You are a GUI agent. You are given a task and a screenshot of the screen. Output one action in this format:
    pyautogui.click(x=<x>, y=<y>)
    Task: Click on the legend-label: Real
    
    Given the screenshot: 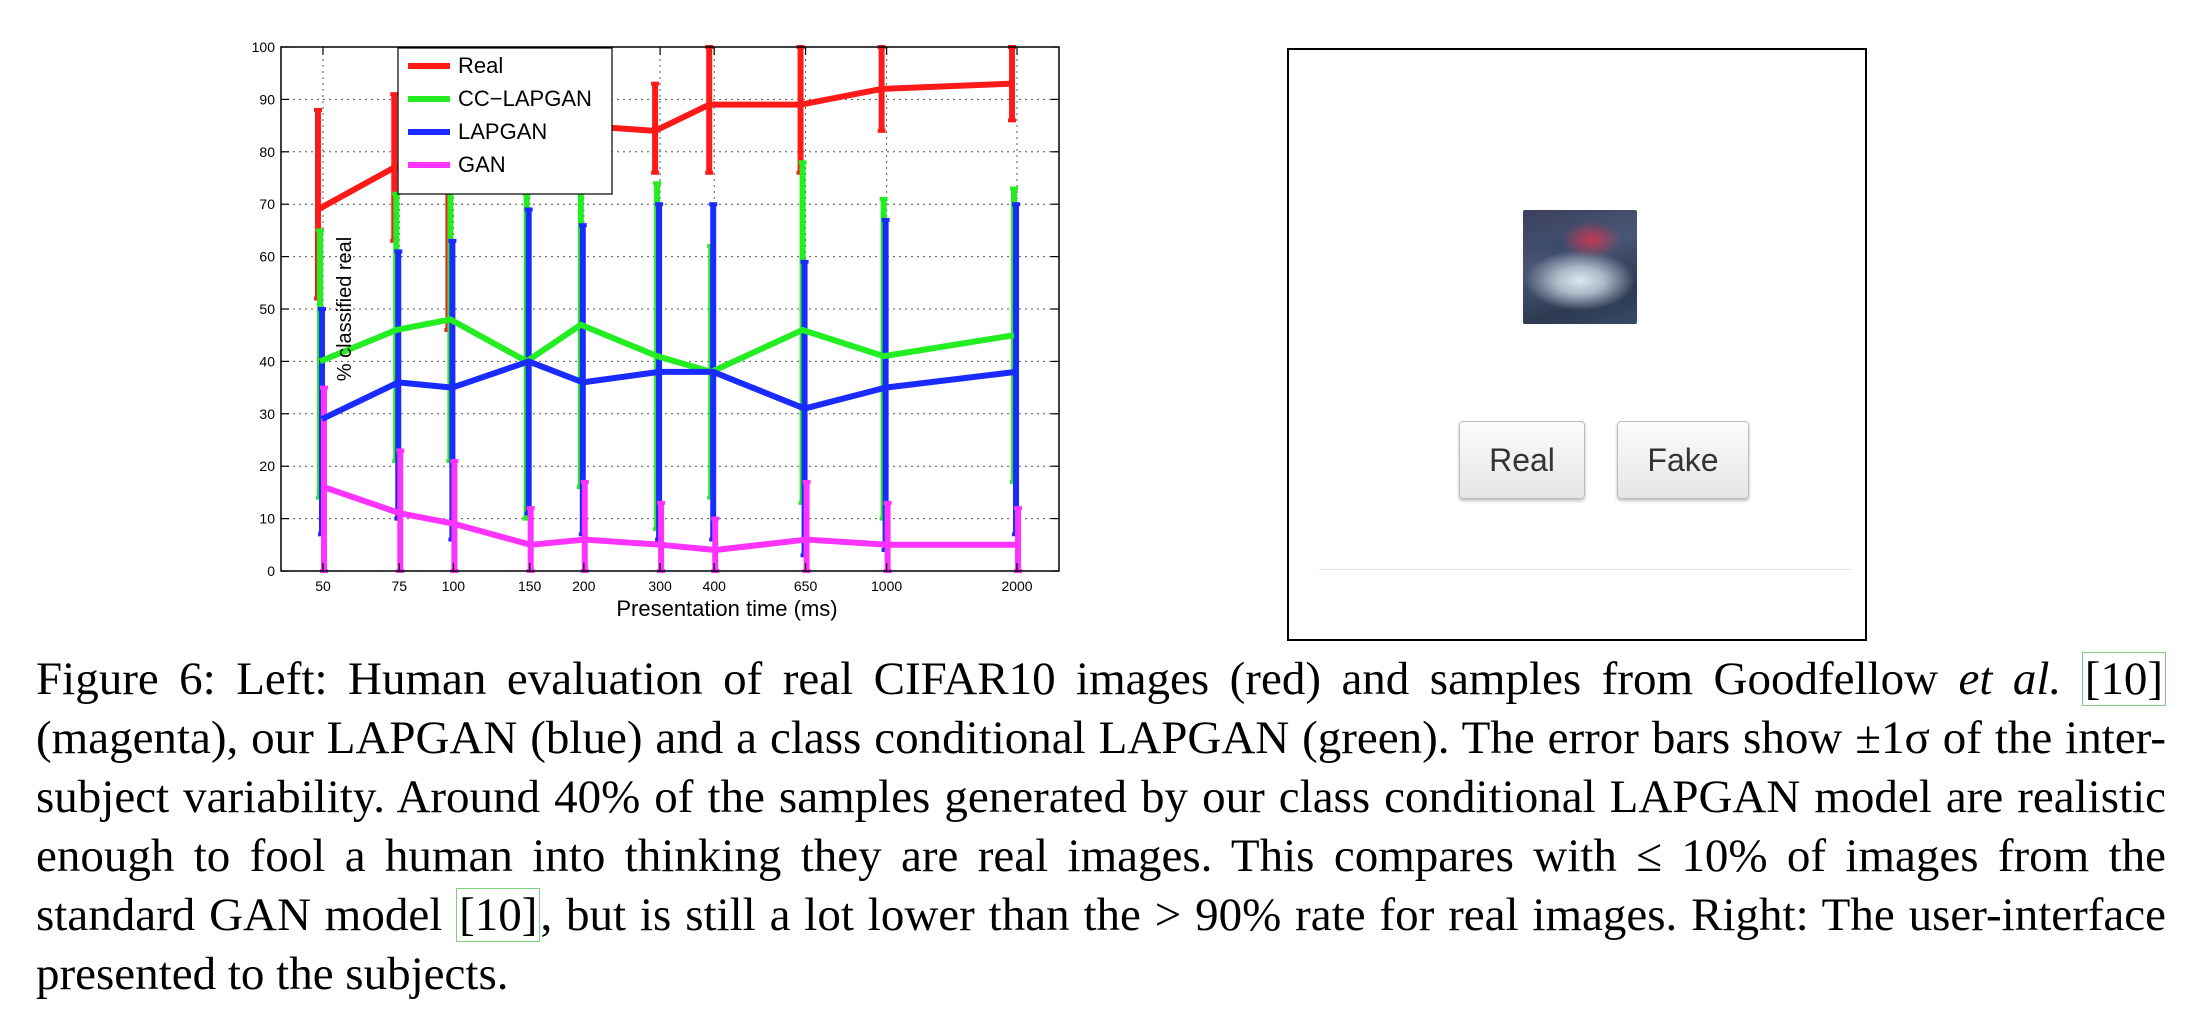 What is the action you would take?
    pyautogui.click(x=480, y=65)
    